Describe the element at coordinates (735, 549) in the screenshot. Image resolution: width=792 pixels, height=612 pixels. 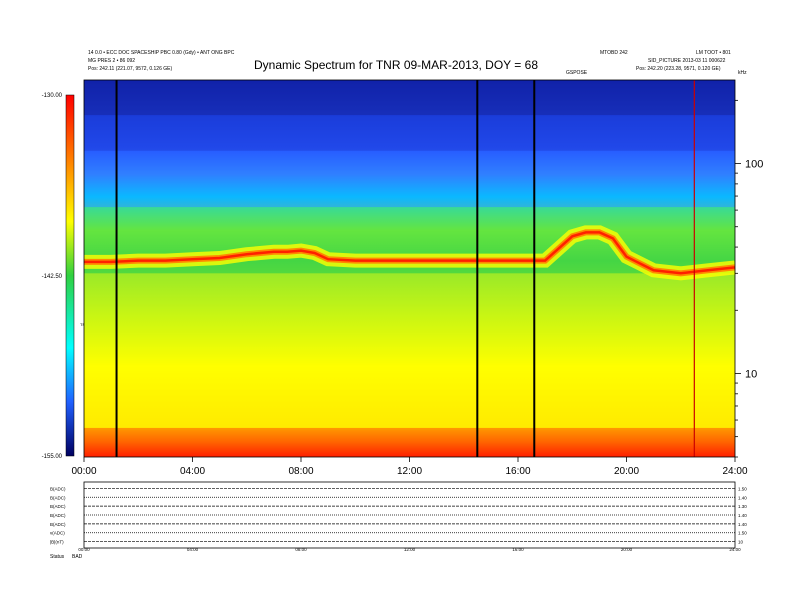
I see `lower-x-tick-label: 24:00` at that location.